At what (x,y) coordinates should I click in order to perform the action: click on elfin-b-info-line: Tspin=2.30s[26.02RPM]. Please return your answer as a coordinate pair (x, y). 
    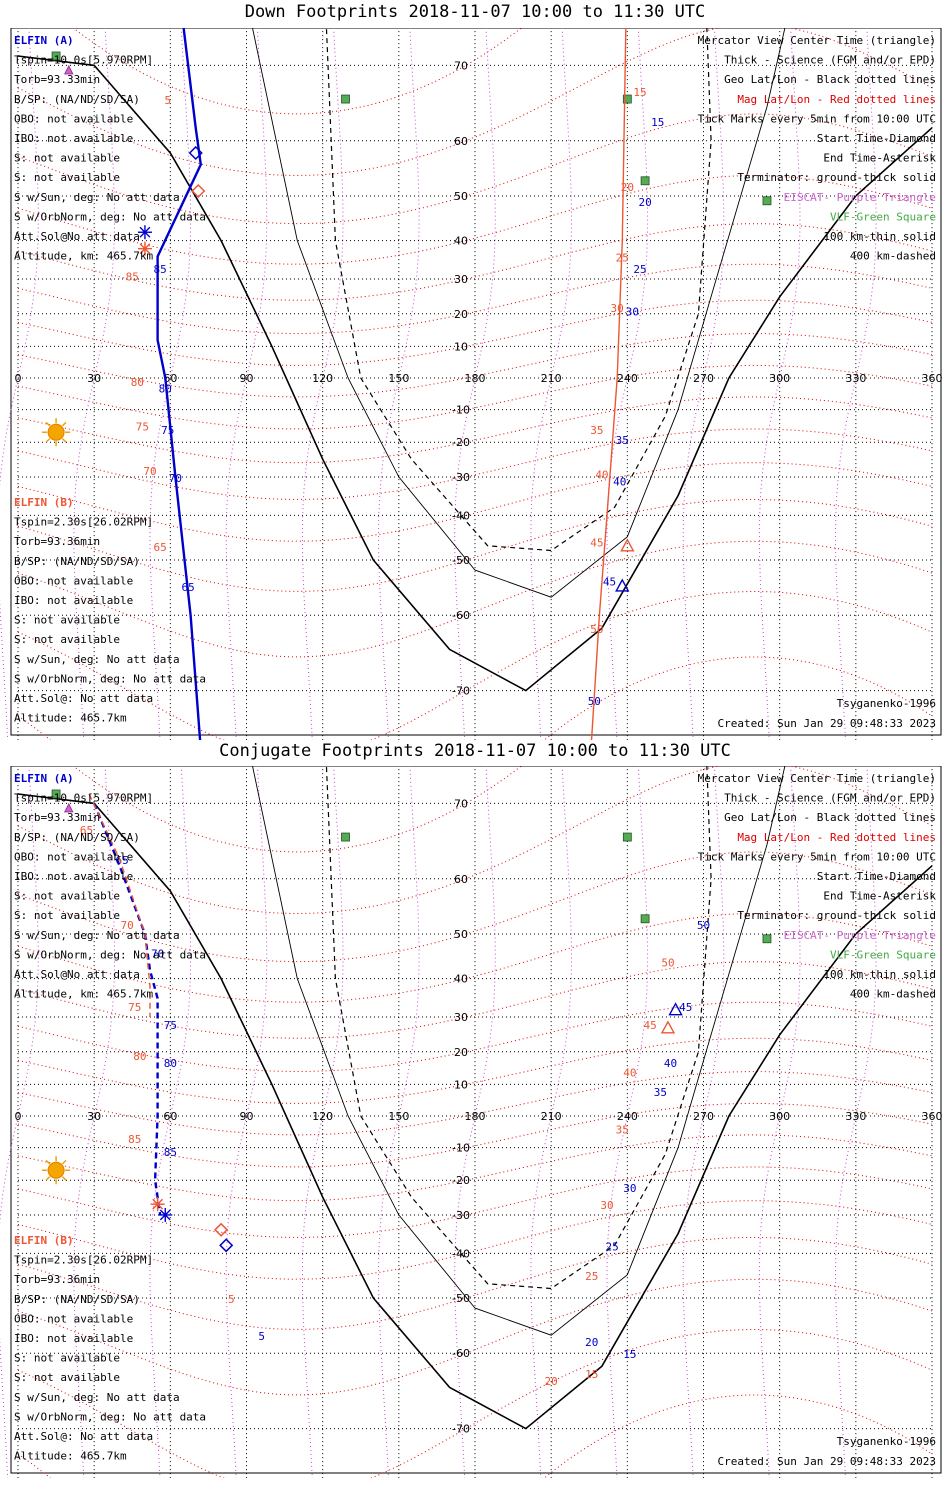
    Looking at the image, I should click on (83, 1260).